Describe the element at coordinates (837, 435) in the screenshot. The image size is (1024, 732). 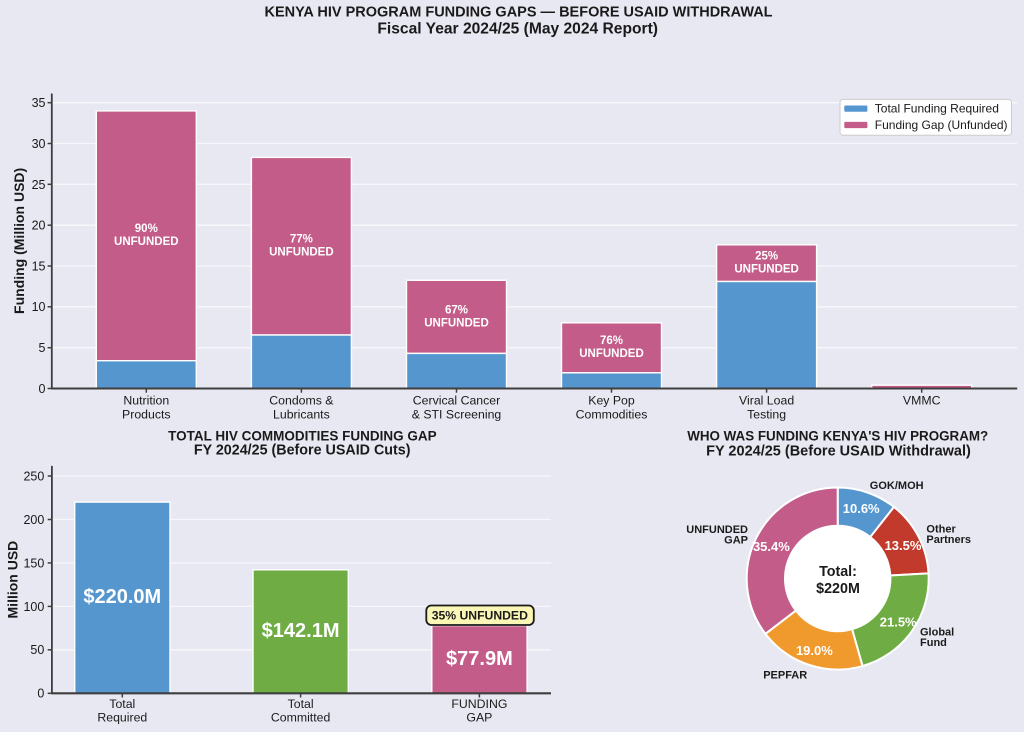
I see `svg-text:WHO WAS FUNDING KENYA'S HIV PR: WHO WAS FUNDING KENYA'S HIV PROGRAM?` at that location.